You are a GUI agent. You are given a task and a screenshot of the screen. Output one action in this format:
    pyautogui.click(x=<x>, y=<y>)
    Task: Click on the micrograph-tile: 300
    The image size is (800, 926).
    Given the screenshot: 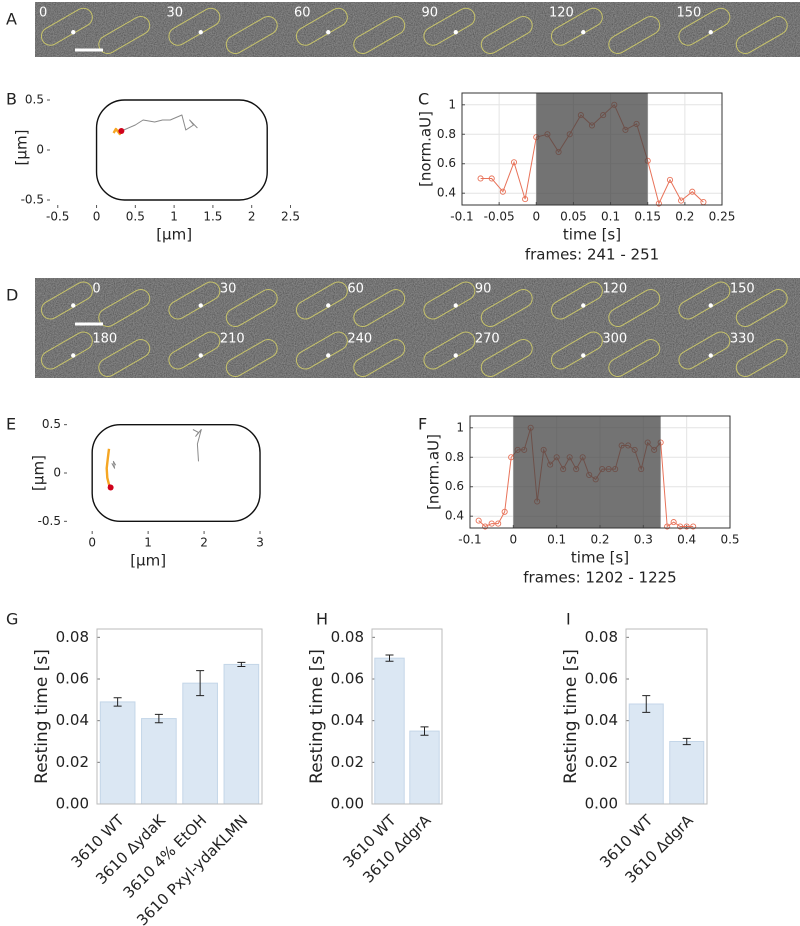 What is the action you would take?
    pyautogui.click(x=609, y=353)
    